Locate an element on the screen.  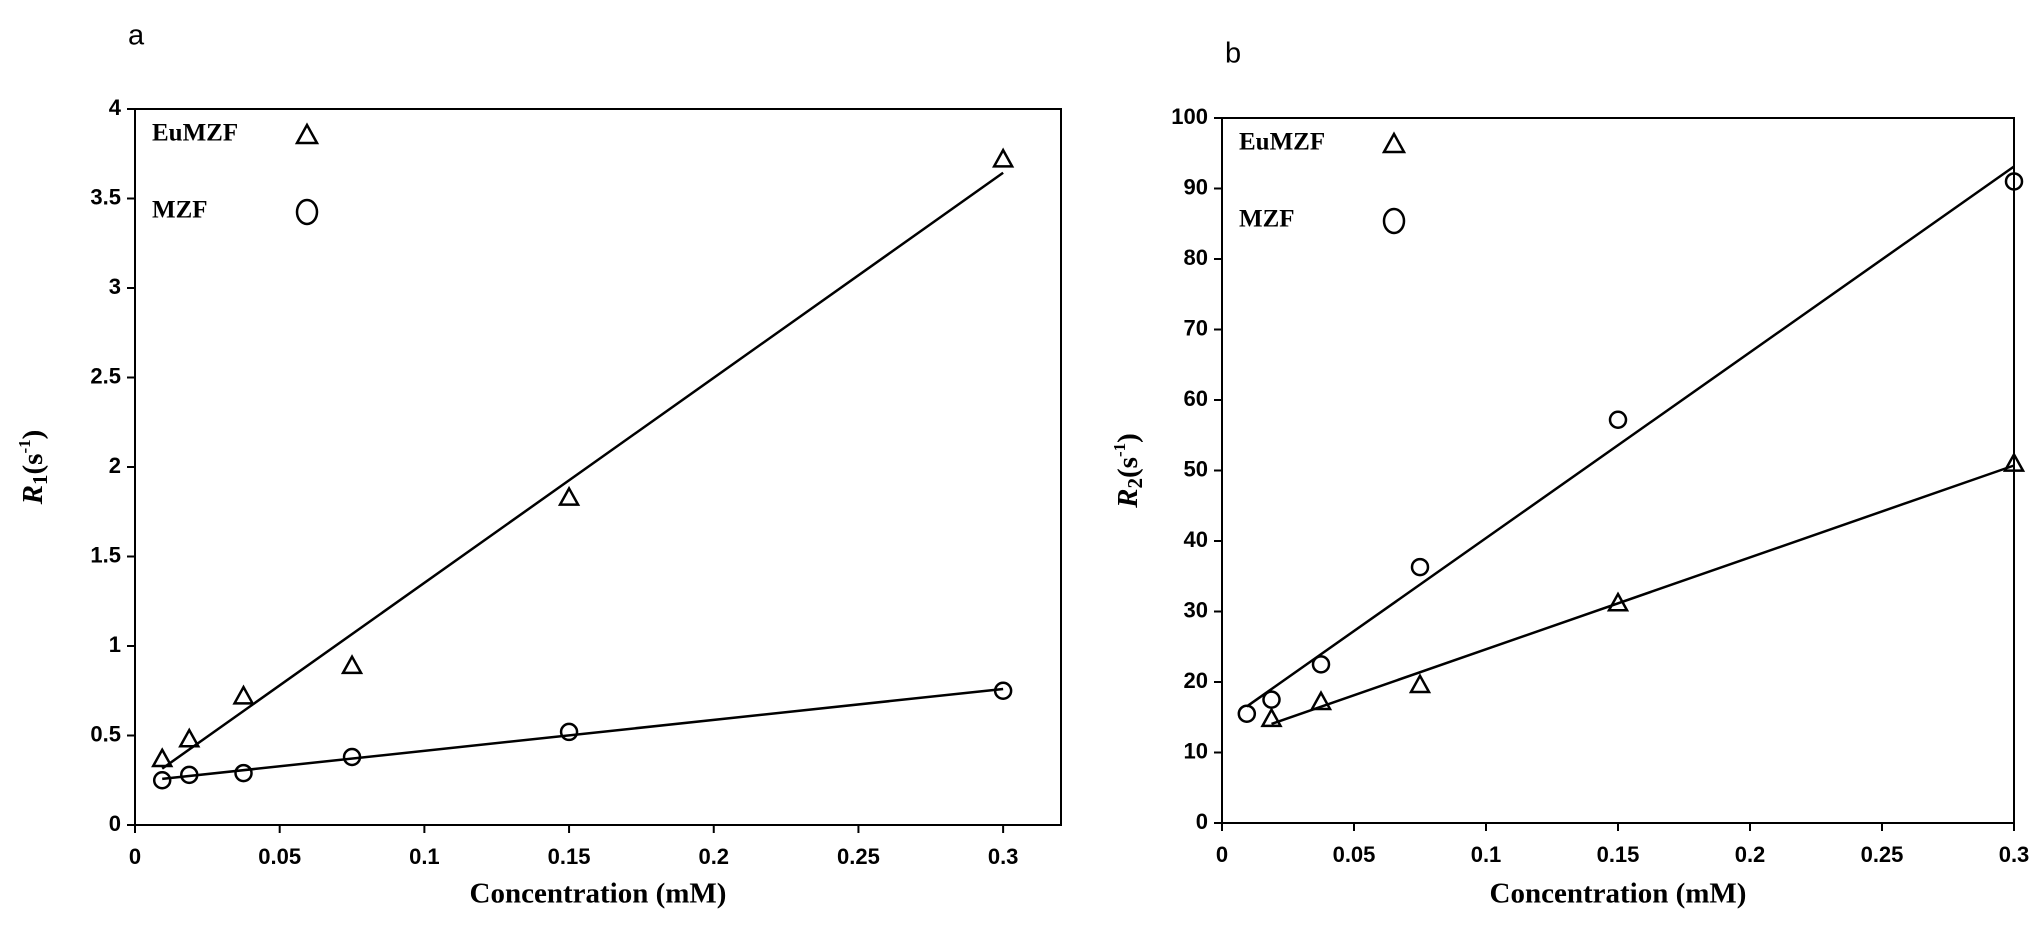
y-tick-label: 60 is located at coordinates (1196, 398).